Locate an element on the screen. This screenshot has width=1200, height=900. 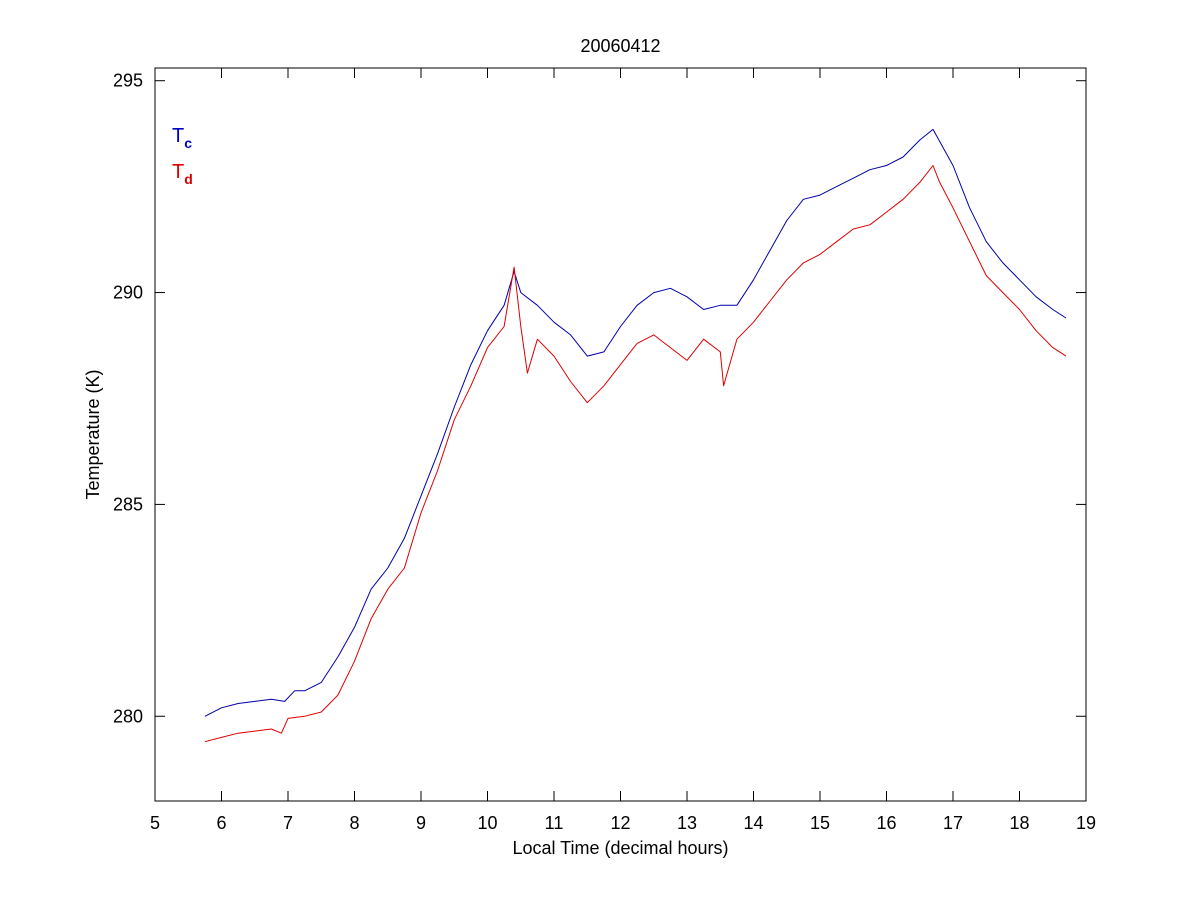
y-tick-label-295: 295 is located at coordinates (128, 81).